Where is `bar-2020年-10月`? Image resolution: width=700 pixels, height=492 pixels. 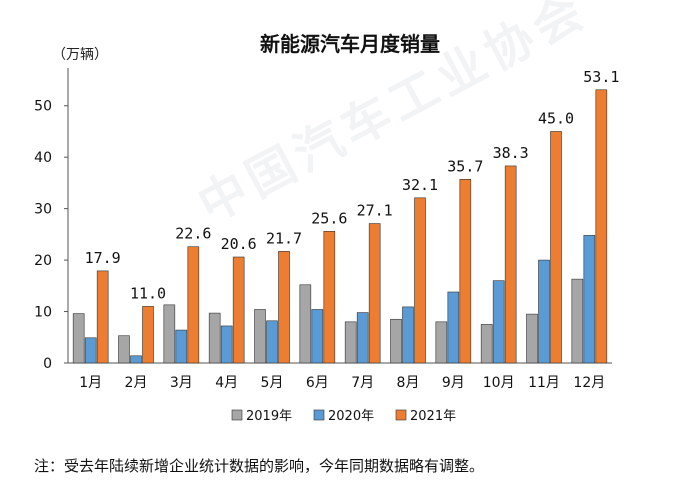 bar-2020年-10月 is located at coordinates (498, 322).